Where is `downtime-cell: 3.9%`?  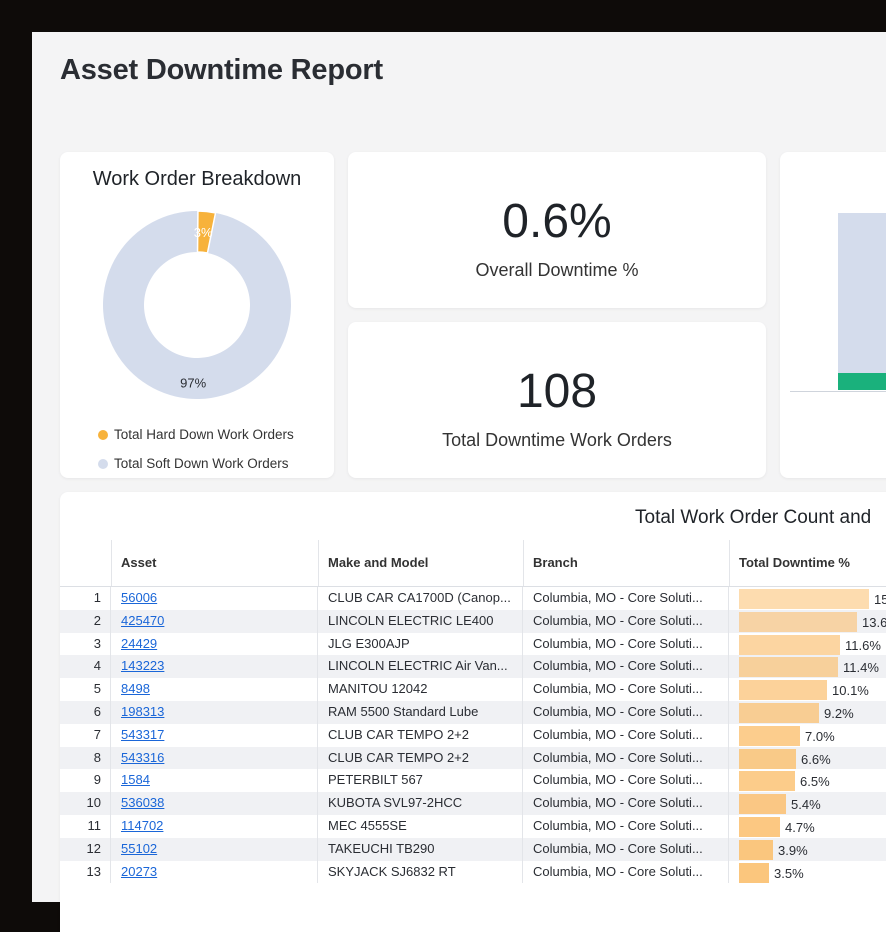 downtime-cell: 3.9% is located at coordinates (807, 849).